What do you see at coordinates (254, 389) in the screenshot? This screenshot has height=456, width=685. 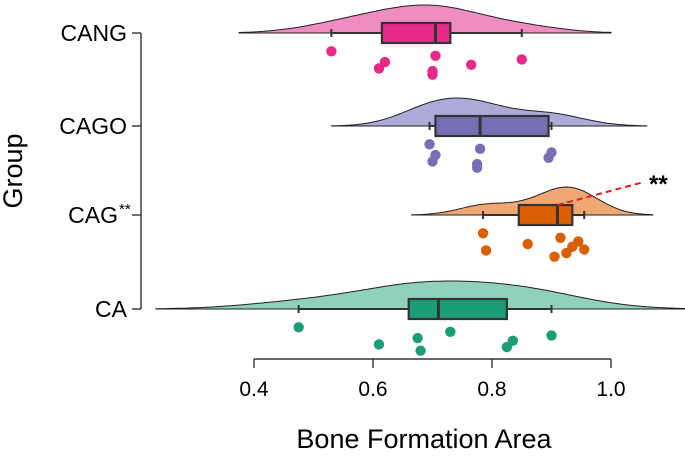 I see `x-tick-label: 0.4` at bounding box center [254, 389].